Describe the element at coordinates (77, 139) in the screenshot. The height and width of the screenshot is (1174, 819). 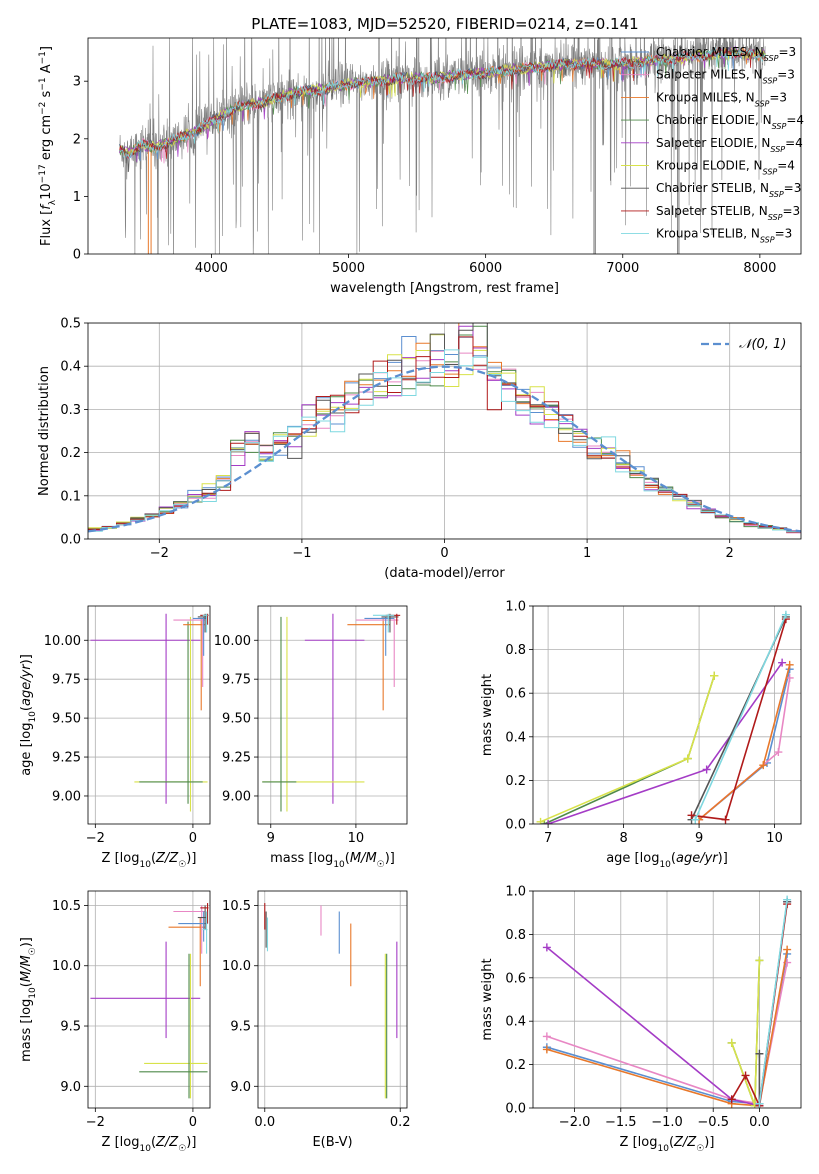
I see `y-tick-label: 2` at that location.